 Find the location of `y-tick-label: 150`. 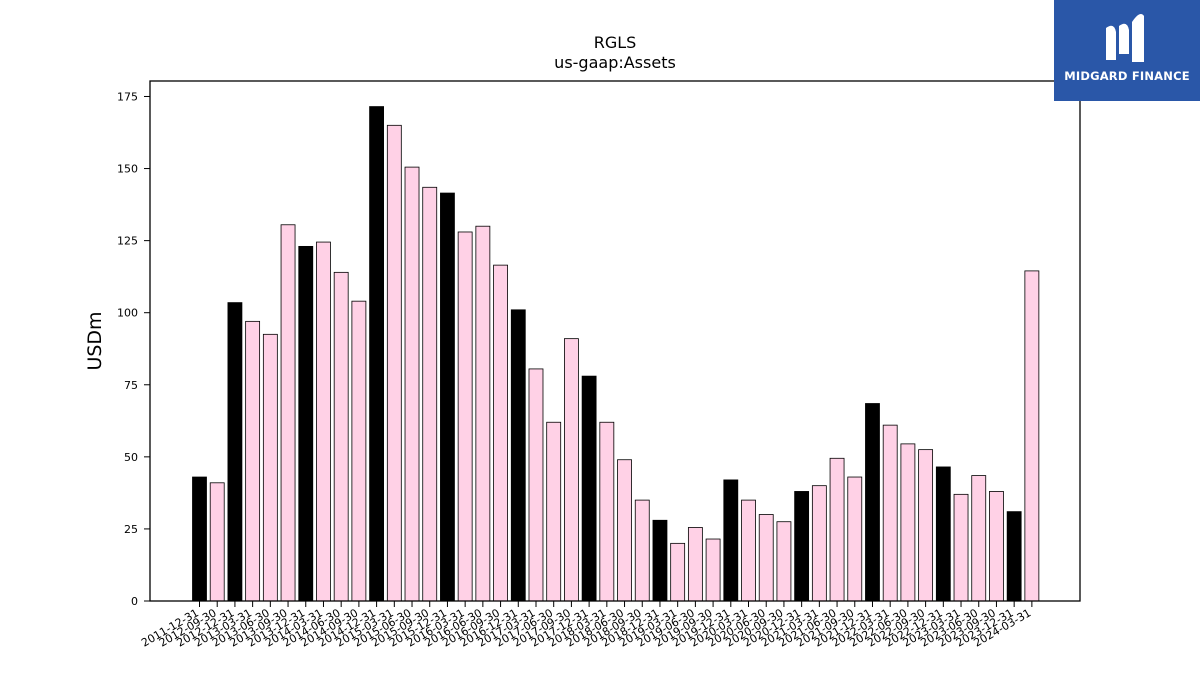

y-tick-label: 150 is located at coordinates (127, 169).